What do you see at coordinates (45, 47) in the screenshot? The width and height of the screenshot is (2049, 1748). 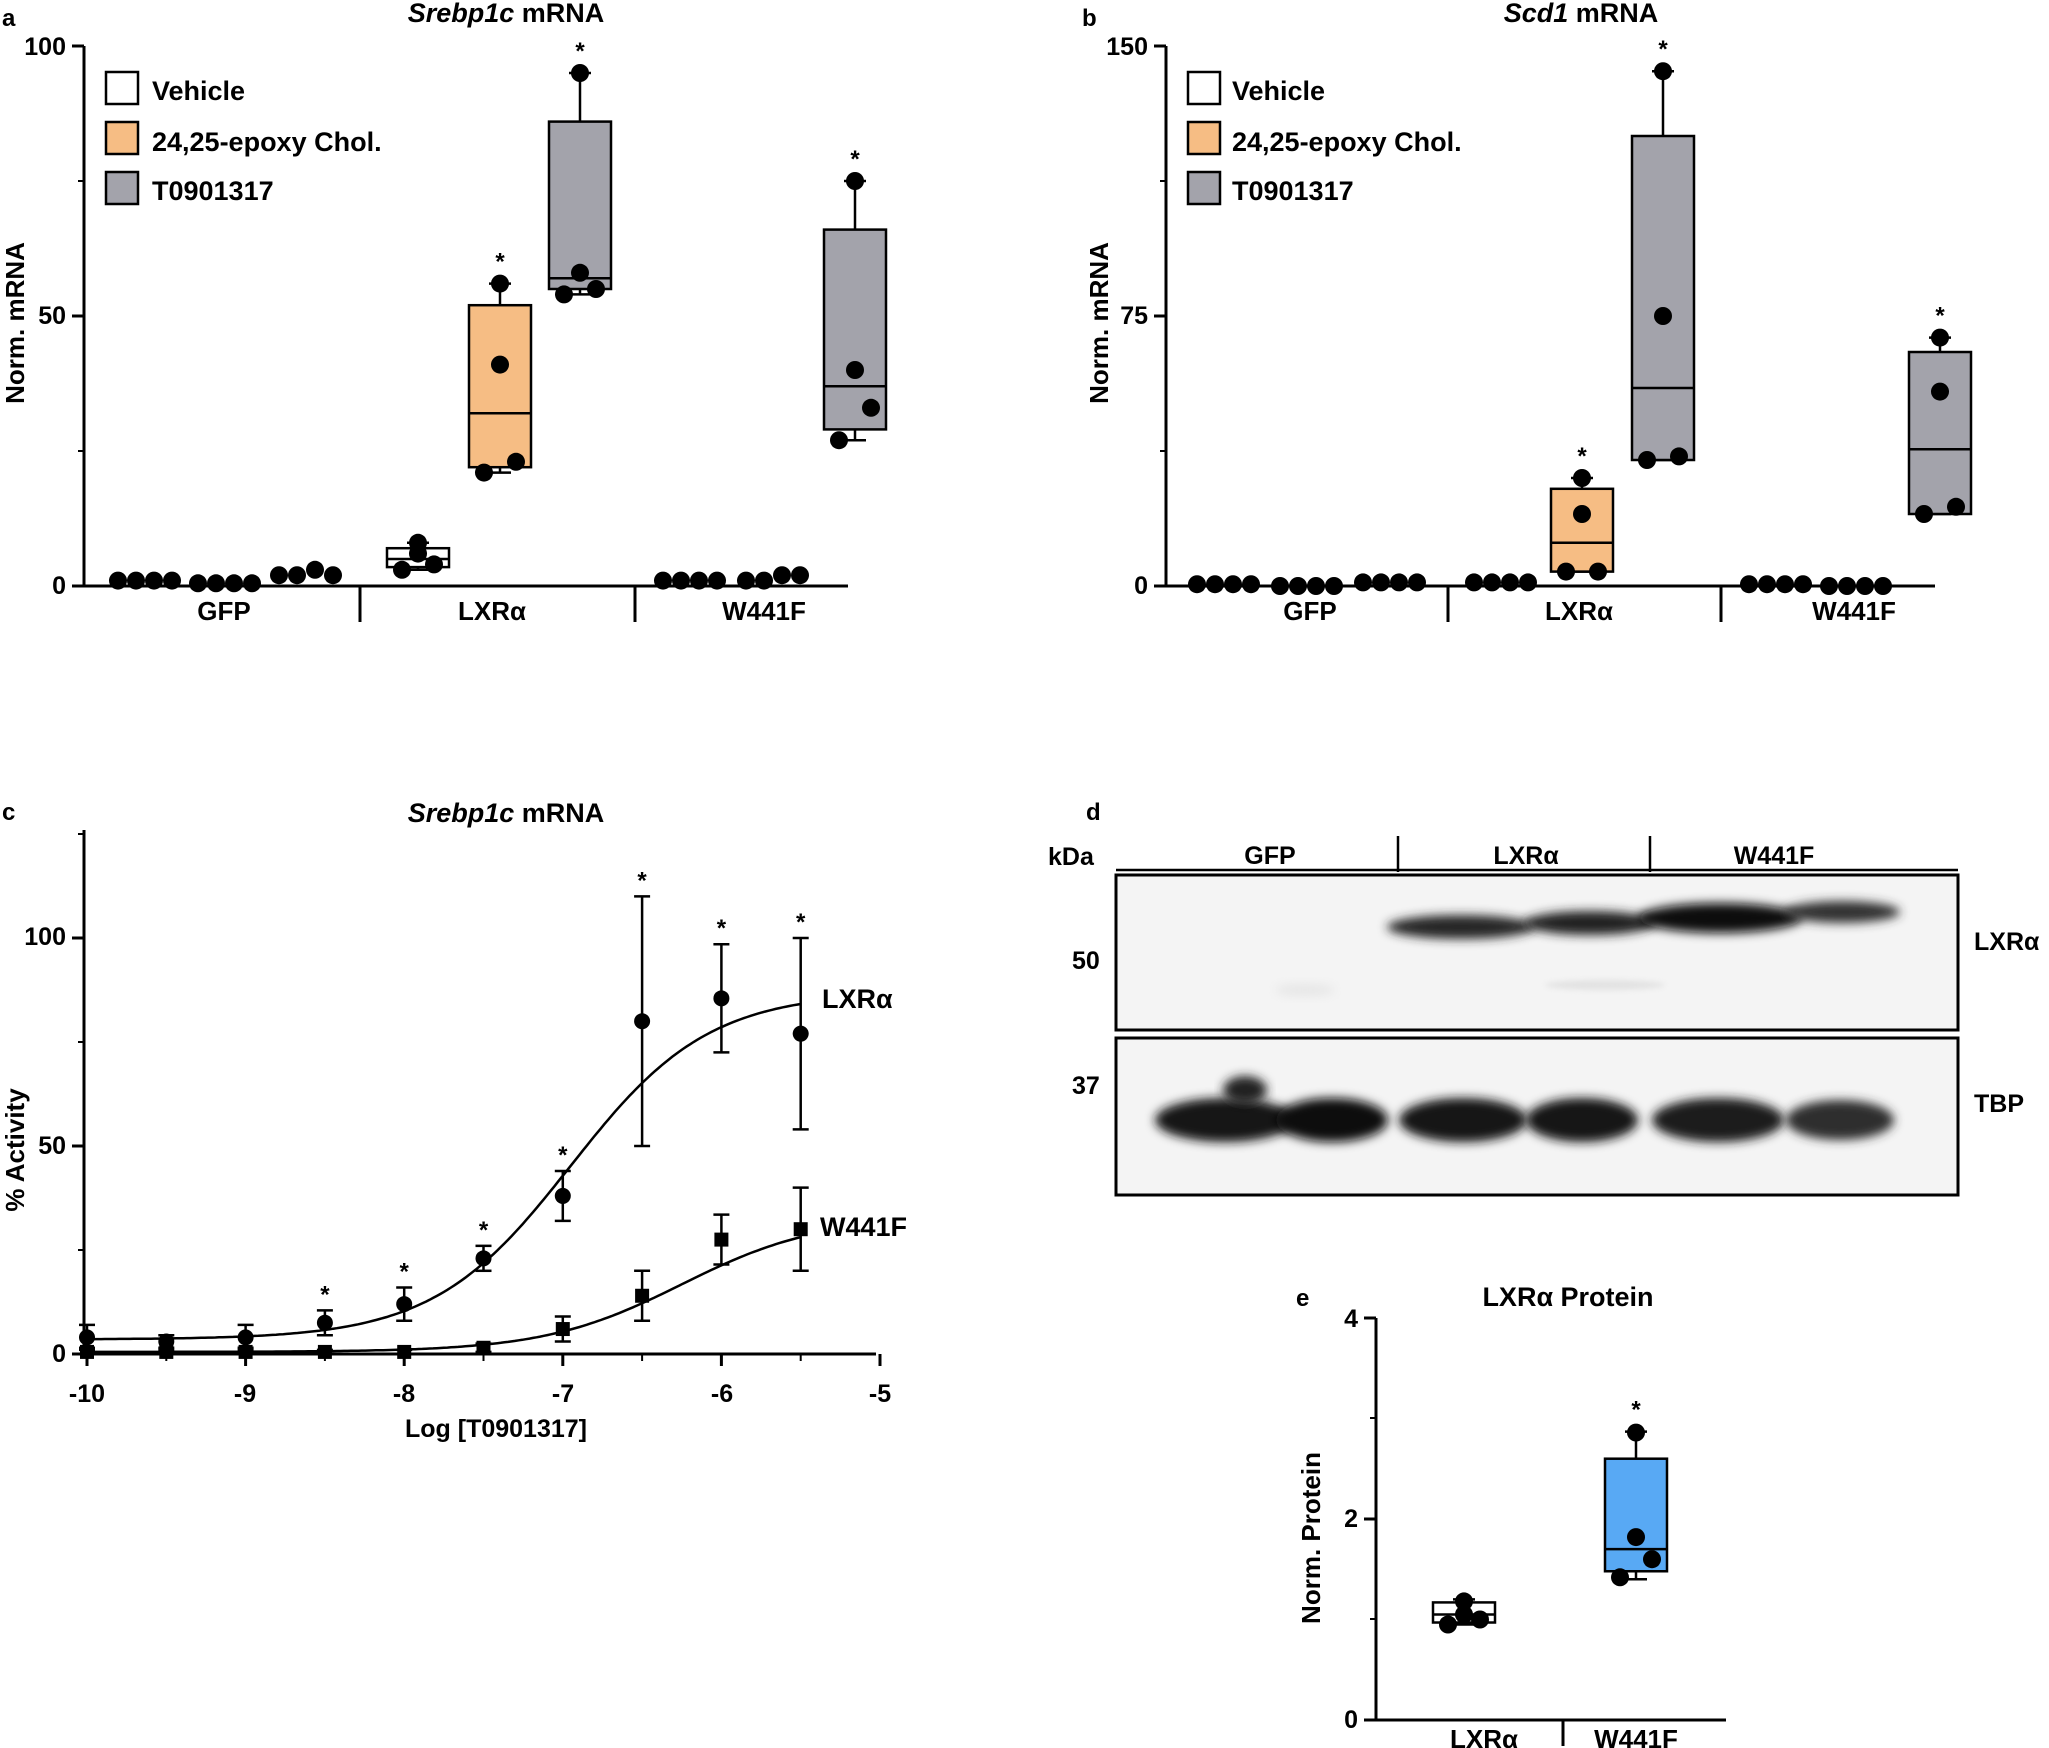 I see `panel-a-ytick-label: 100` at bounding box center [45, 47].